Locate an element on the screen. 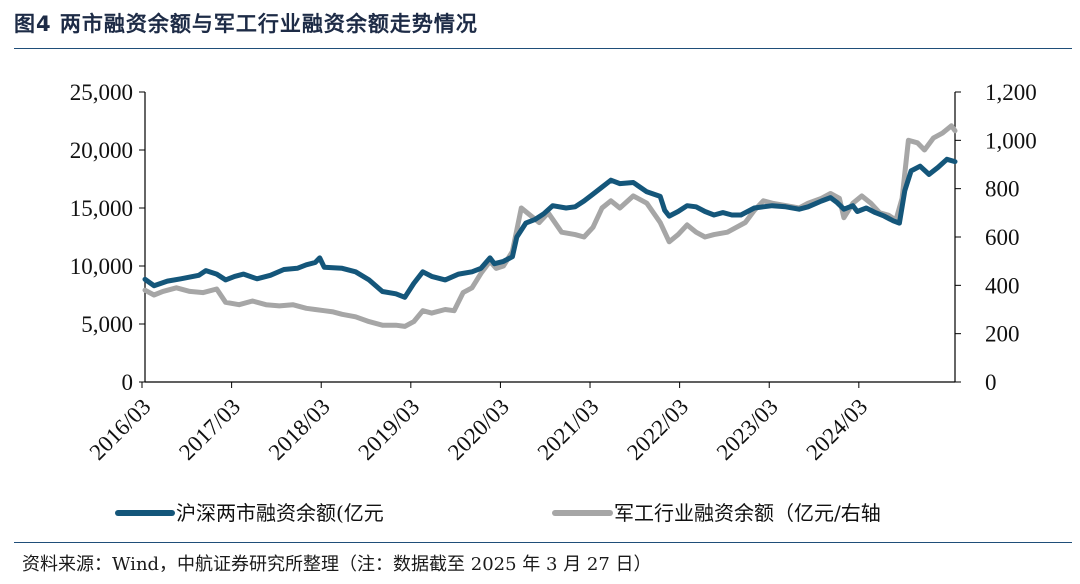 This screenshot has width=1080, height=584. source-divider is located at coordinates (543, 542).